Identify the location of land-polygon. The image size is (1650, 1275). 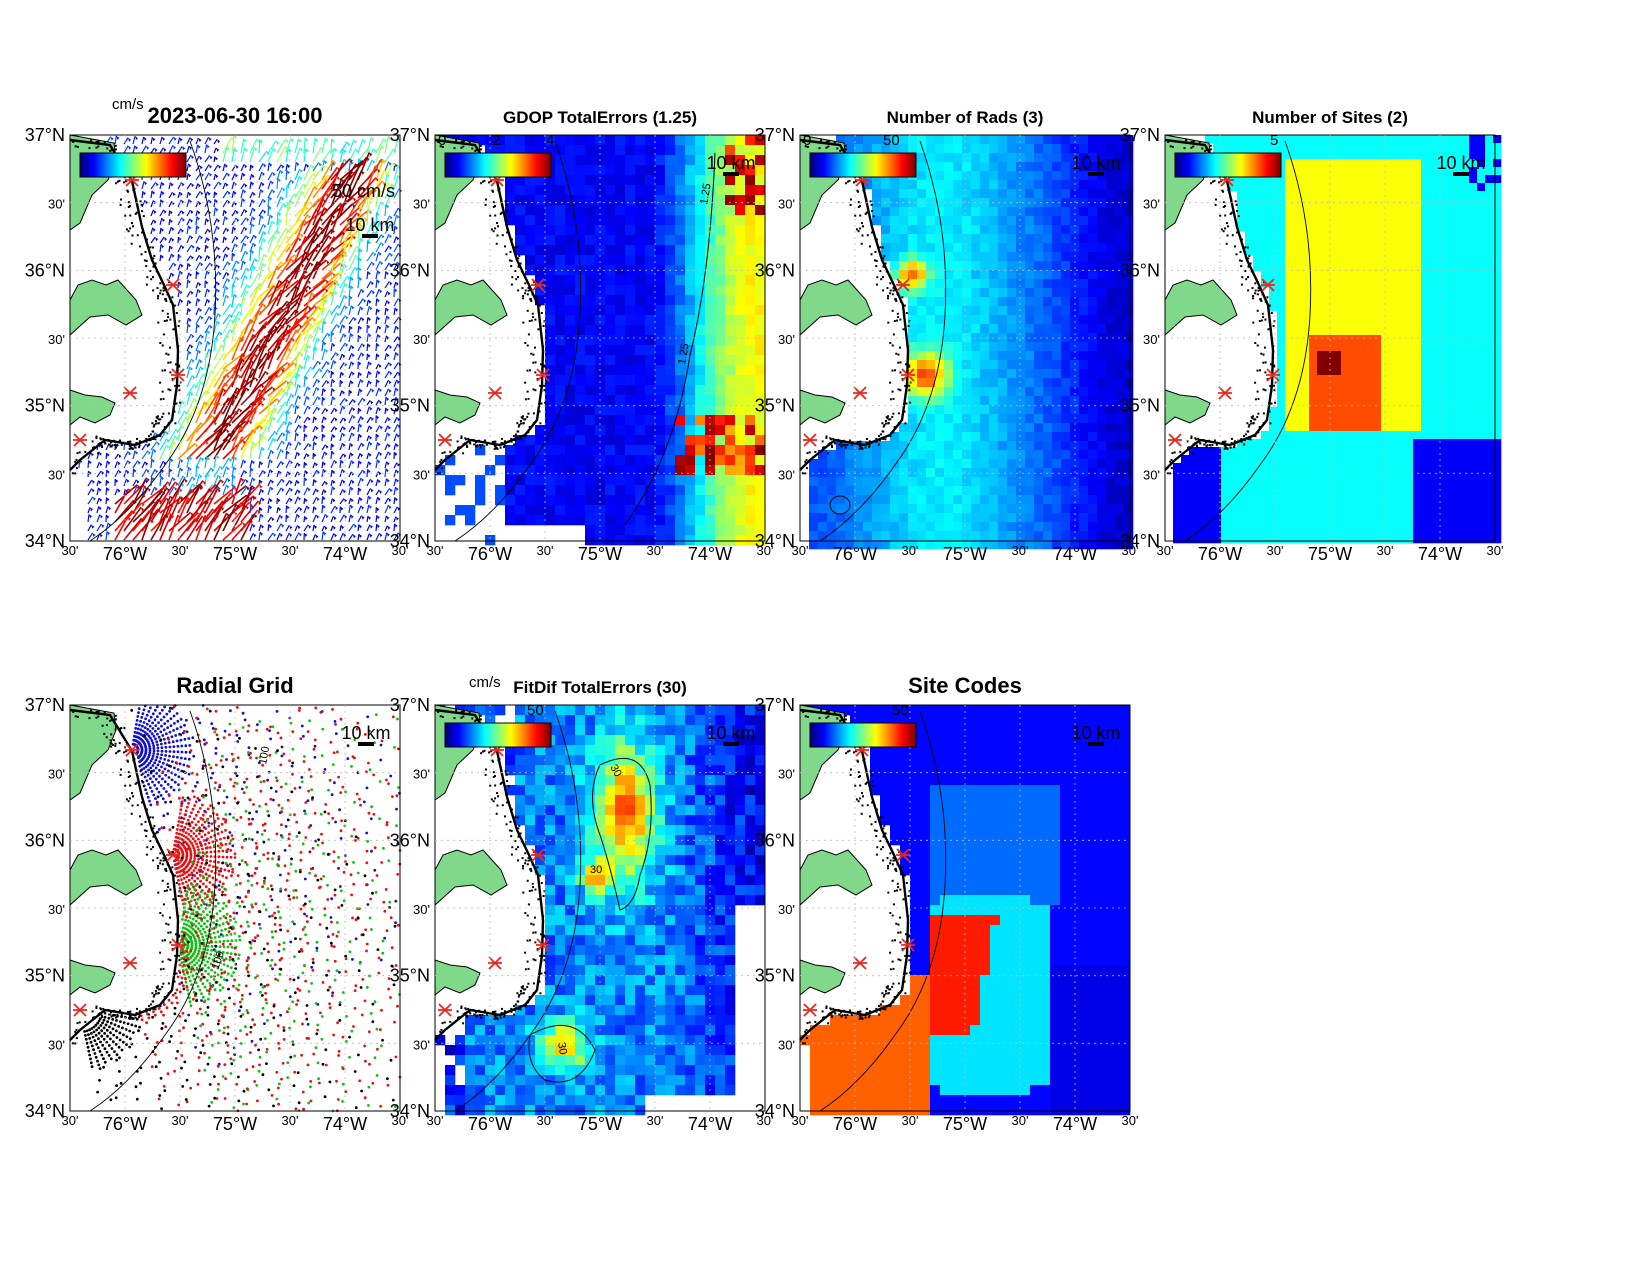
(458, 182).